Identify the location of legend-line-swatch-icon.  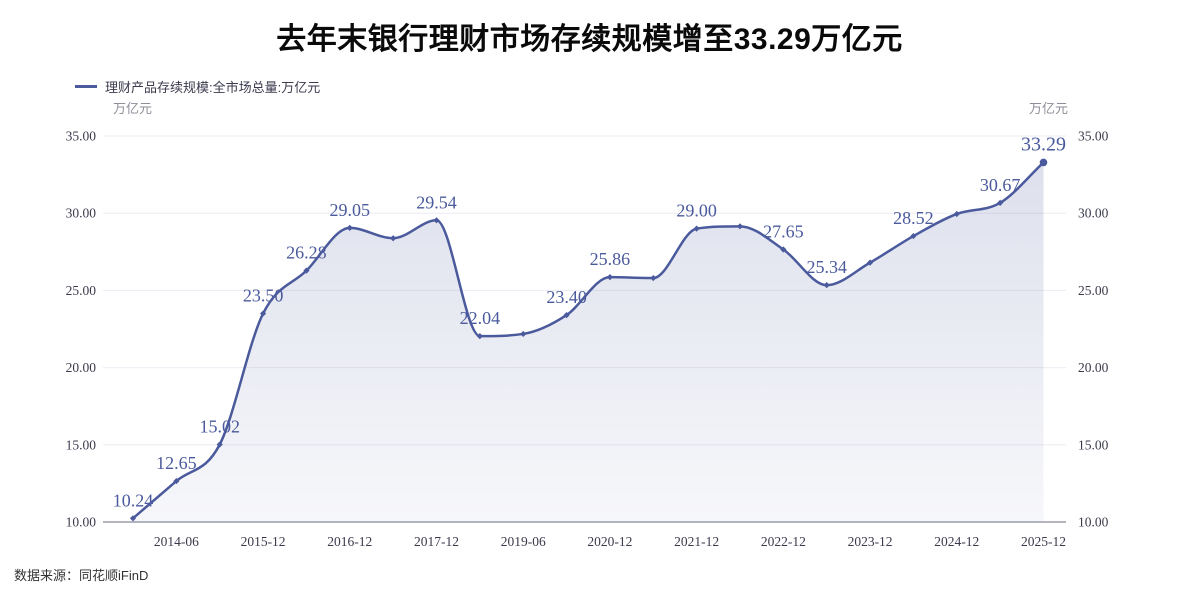
(86, 86).